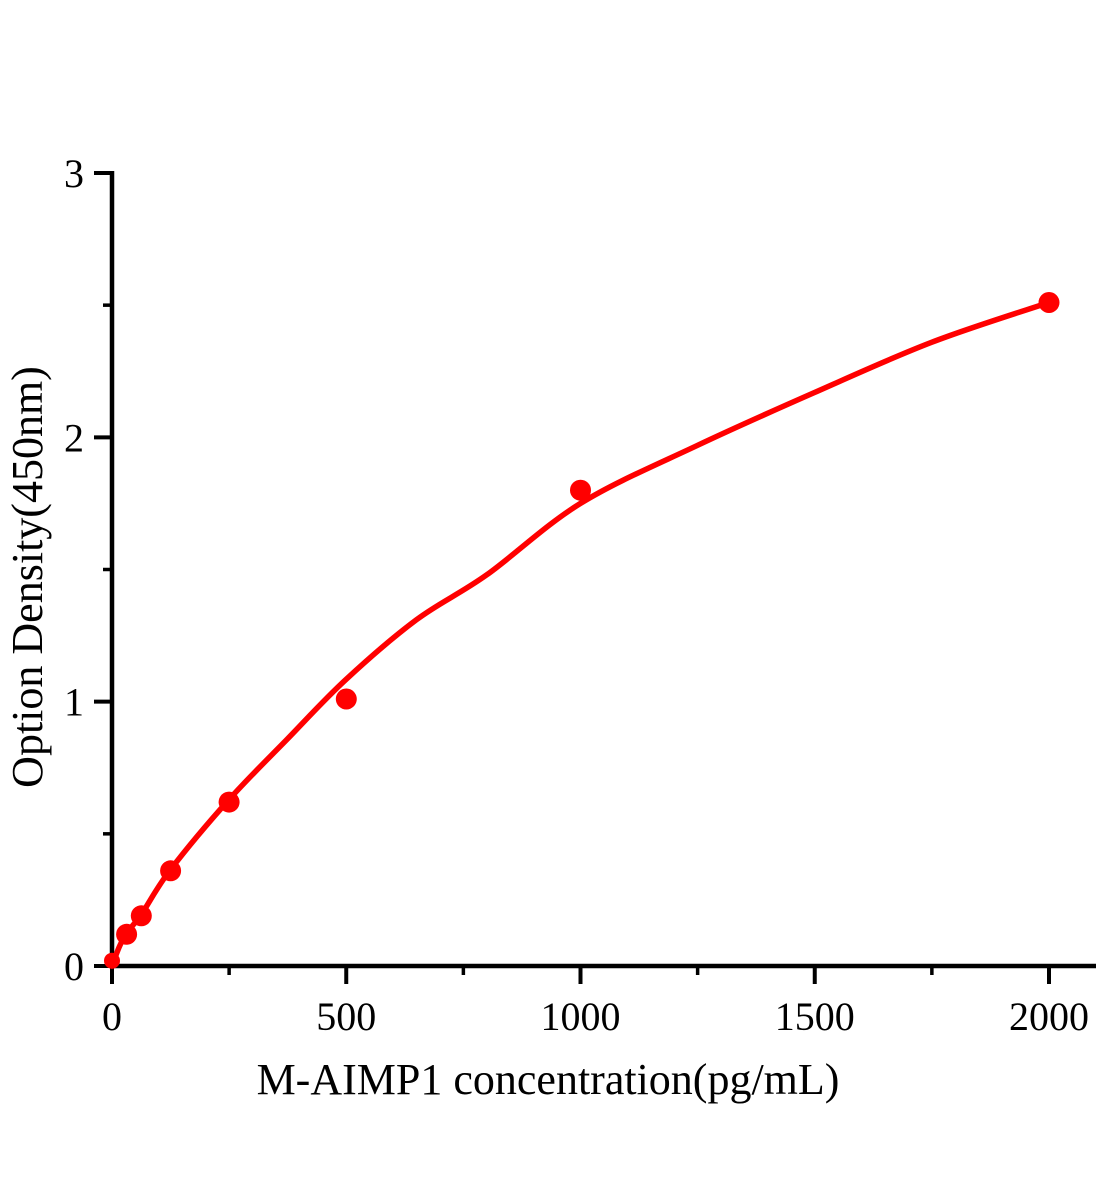 This screenshot has height=1200, width=1104. I want to click on x-tick-label: 1000, so click(581, 1016).